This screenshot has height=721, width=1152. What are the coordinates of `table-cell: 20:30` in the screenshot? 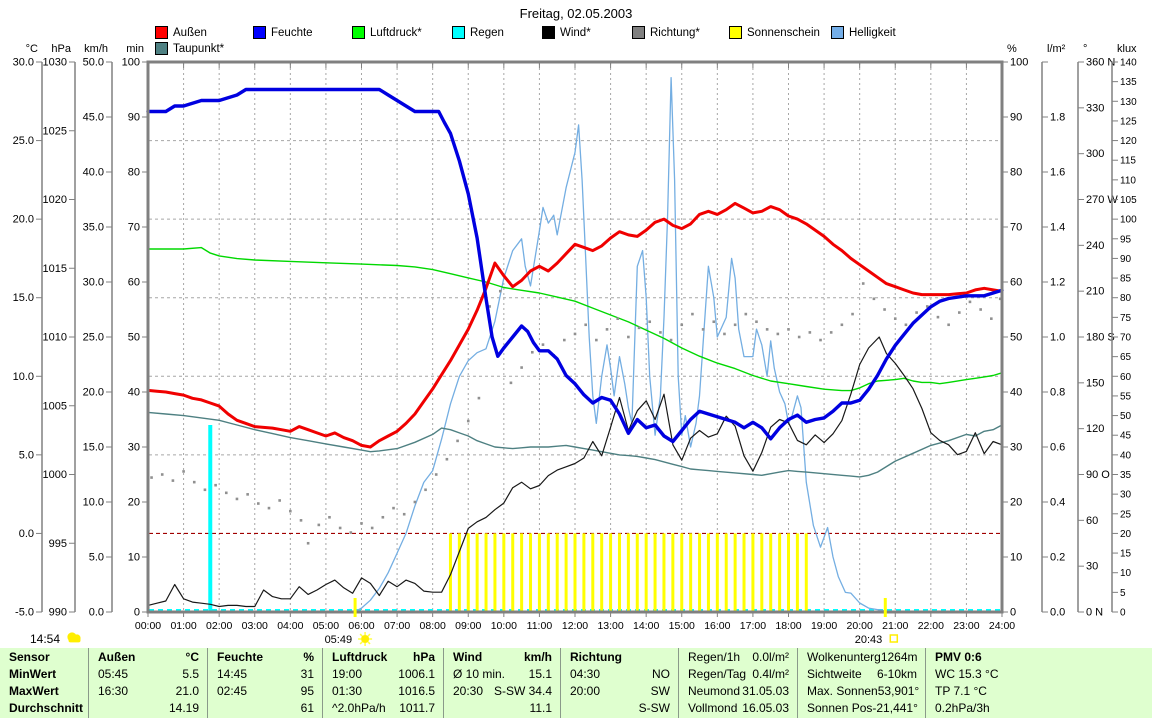 It's located at (468, 691).